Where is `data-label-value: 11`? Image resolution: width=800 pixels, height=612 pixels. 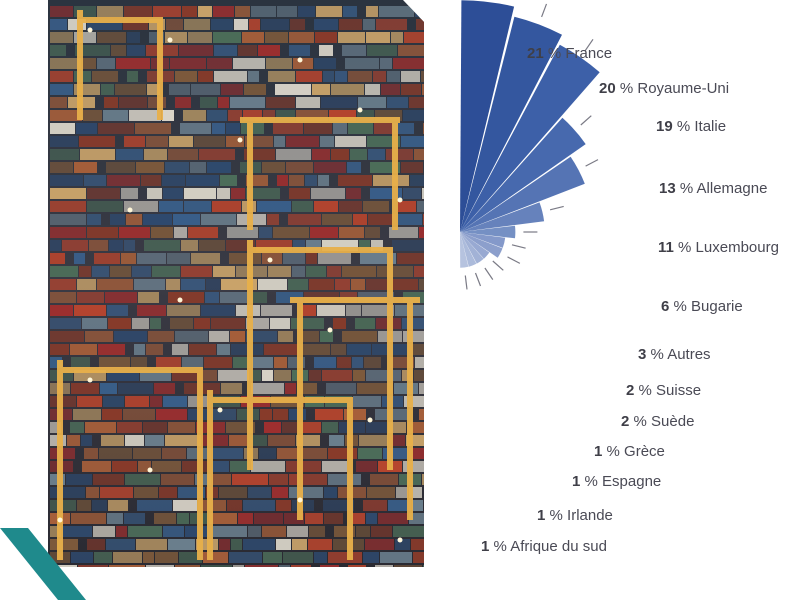 data-label-value: 11 is located at coordinates (668, 247).